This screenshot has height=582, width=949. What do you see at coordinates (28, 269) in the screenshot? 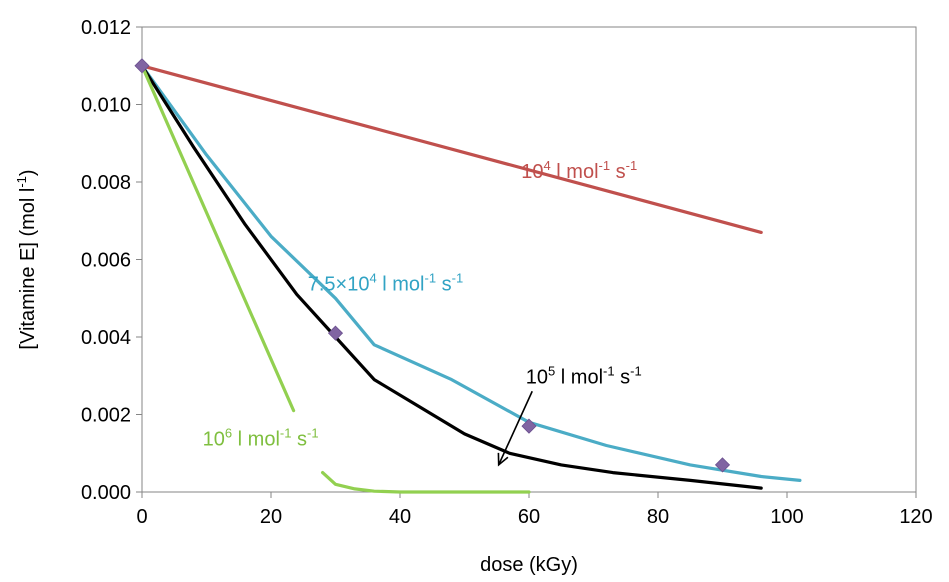
I see `y-axis-title-base: [Vitamine E] (mol l` at bounding box center [28, 269].